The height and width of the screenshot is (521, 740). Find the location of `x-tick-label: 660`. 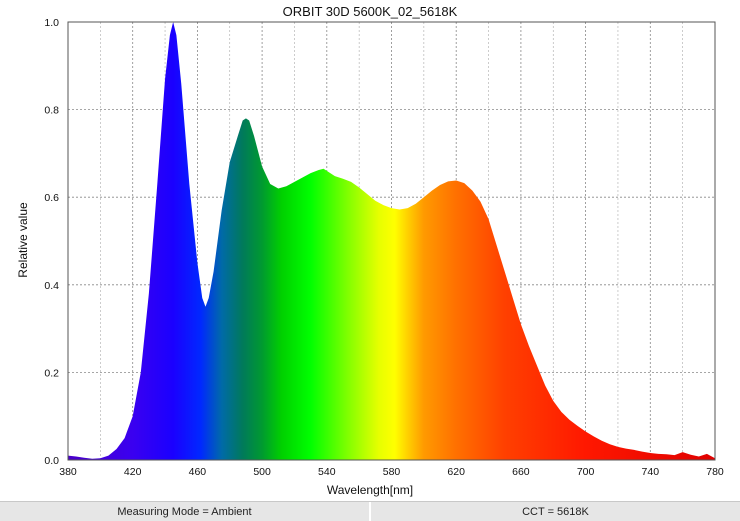

x-tick-label: 660 is located at coordinates (521, 472).